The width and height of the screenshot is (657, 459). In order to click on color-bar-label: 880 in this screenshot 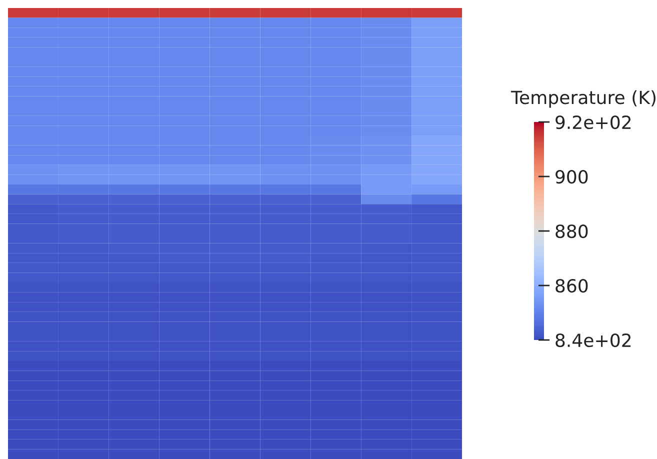, I will do `click(572, 231)`.